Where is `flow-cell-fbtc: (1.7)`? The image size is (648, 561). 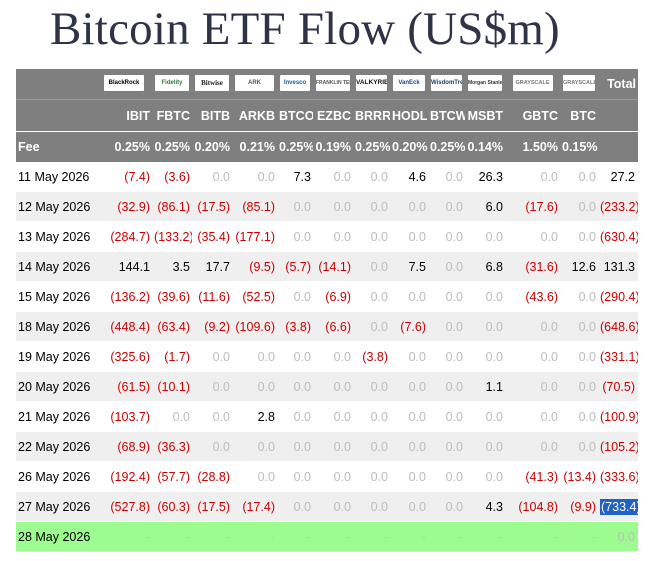
flow-cell-fbtc: (1.7) is located at coordinates (172, 357).